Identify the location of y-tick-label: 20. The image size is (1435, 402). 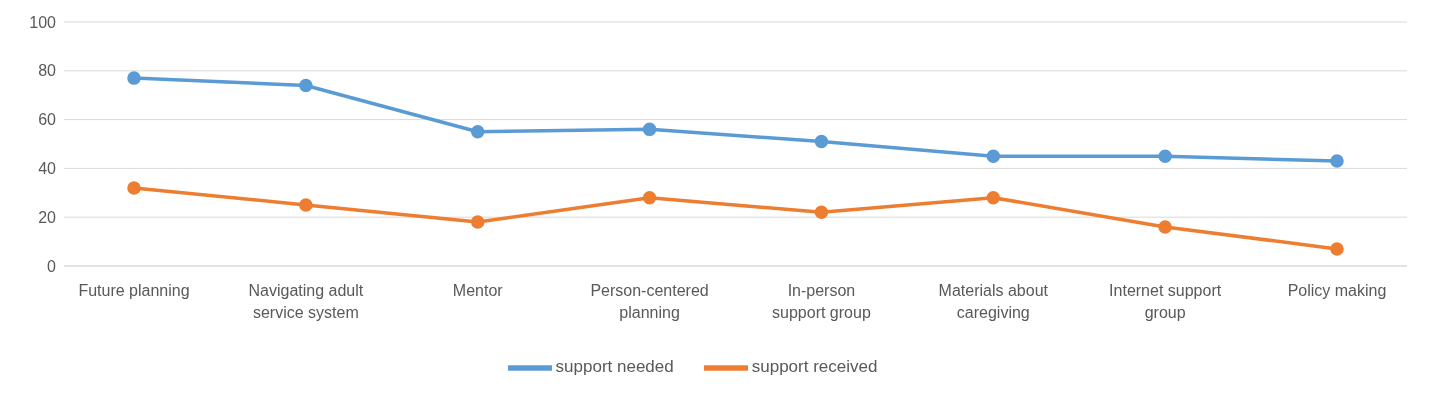
(47, 217).